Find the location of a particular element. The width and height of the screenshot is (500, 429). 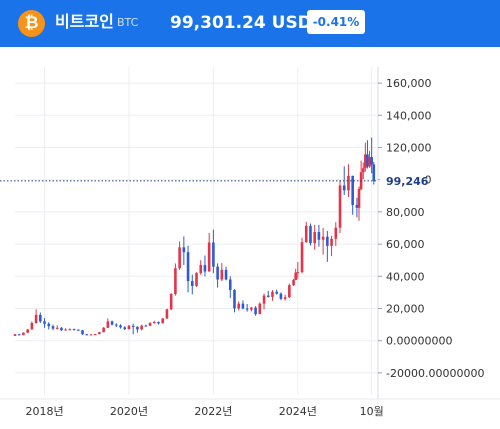

y-tick-label: 0.00000000 is located at coordinates (419, 341).